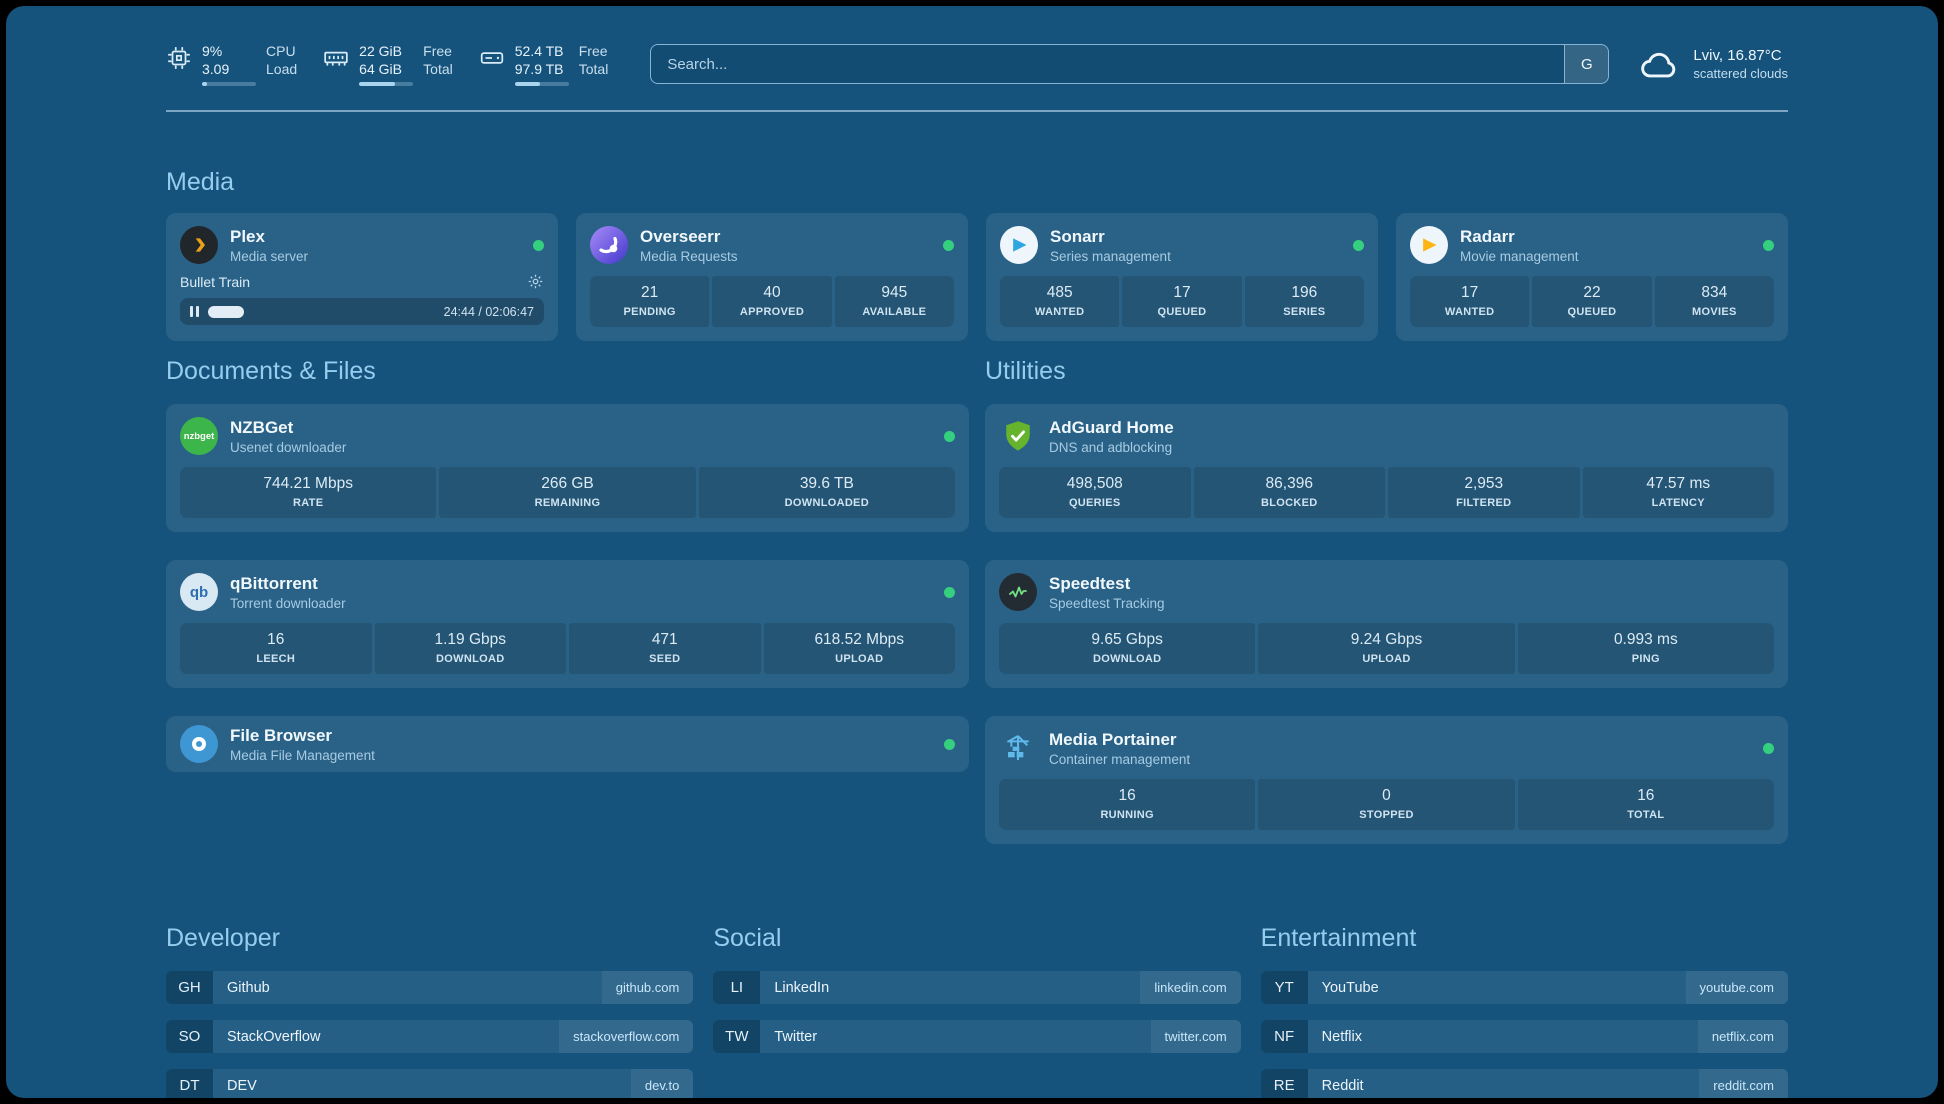  I want to click on bookmark-linkedin: LI LinkedIn linkedin.com, so click(977, 988).